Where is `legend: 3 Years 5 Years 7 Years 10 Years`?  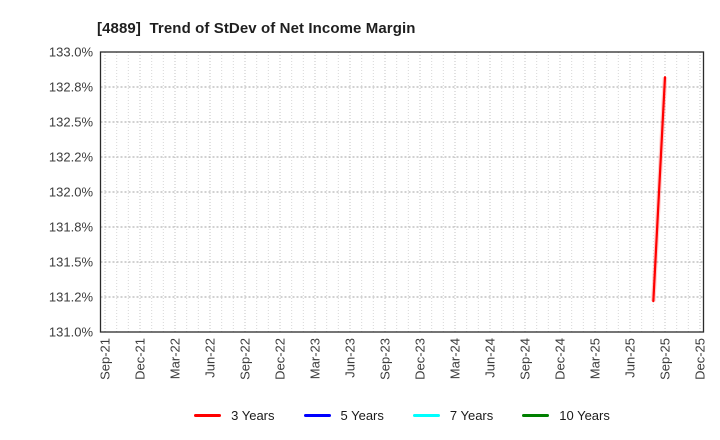 legend: 3 Years 5 Years 7 Years 10 Years is located at coordinates (402, 415).